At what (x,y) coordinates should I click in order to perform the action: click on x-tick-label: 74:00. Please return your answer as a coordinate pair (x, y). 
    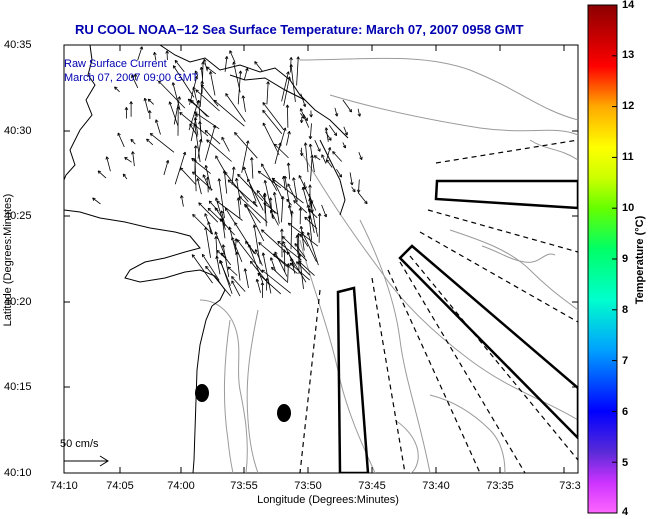
    Looking at the image, I should click on (181, 486).